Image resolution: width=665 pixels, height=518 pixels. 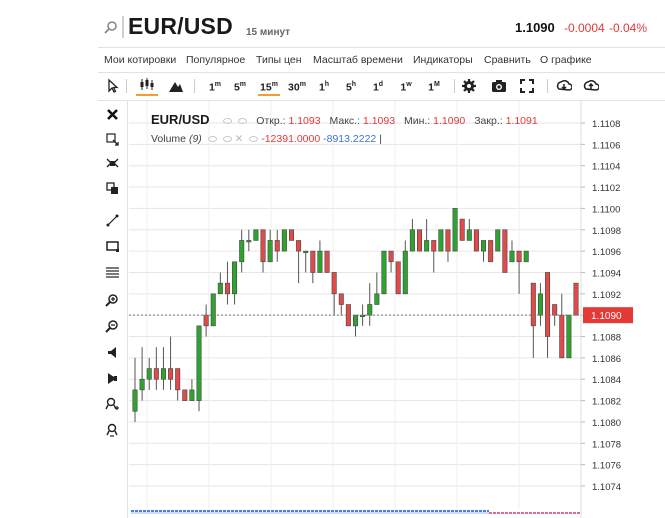 I want to click on interval-15m: 15m, so click(x=269, y=87).